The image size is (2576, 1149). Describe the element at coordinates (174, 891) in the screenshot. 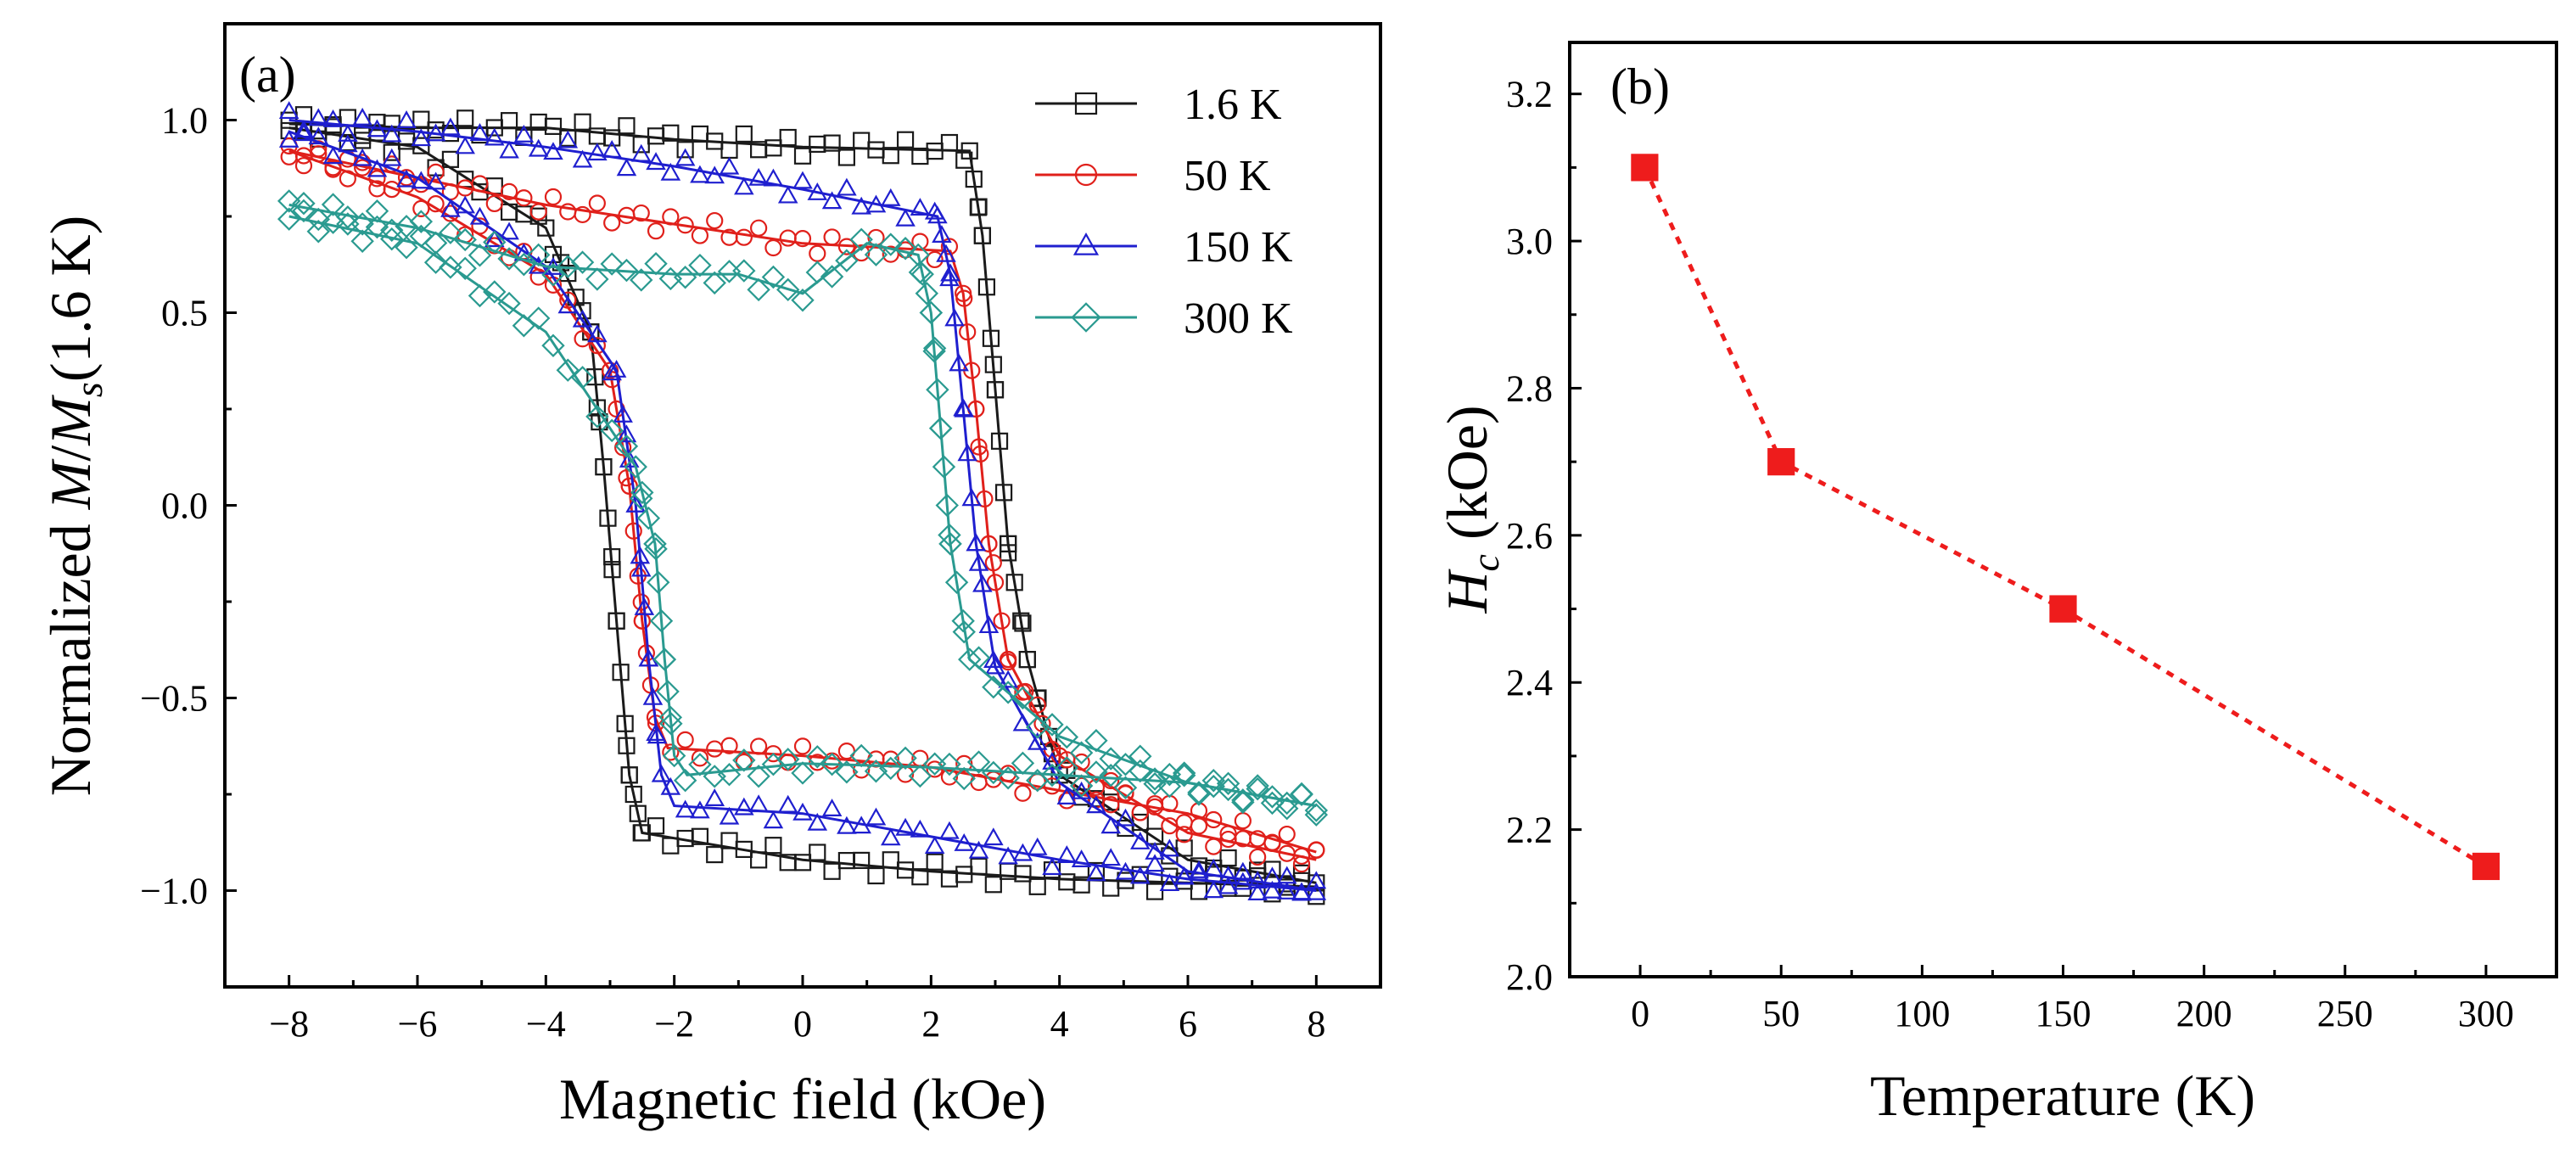

I see `a-ytick-label: −1.0` at that location.